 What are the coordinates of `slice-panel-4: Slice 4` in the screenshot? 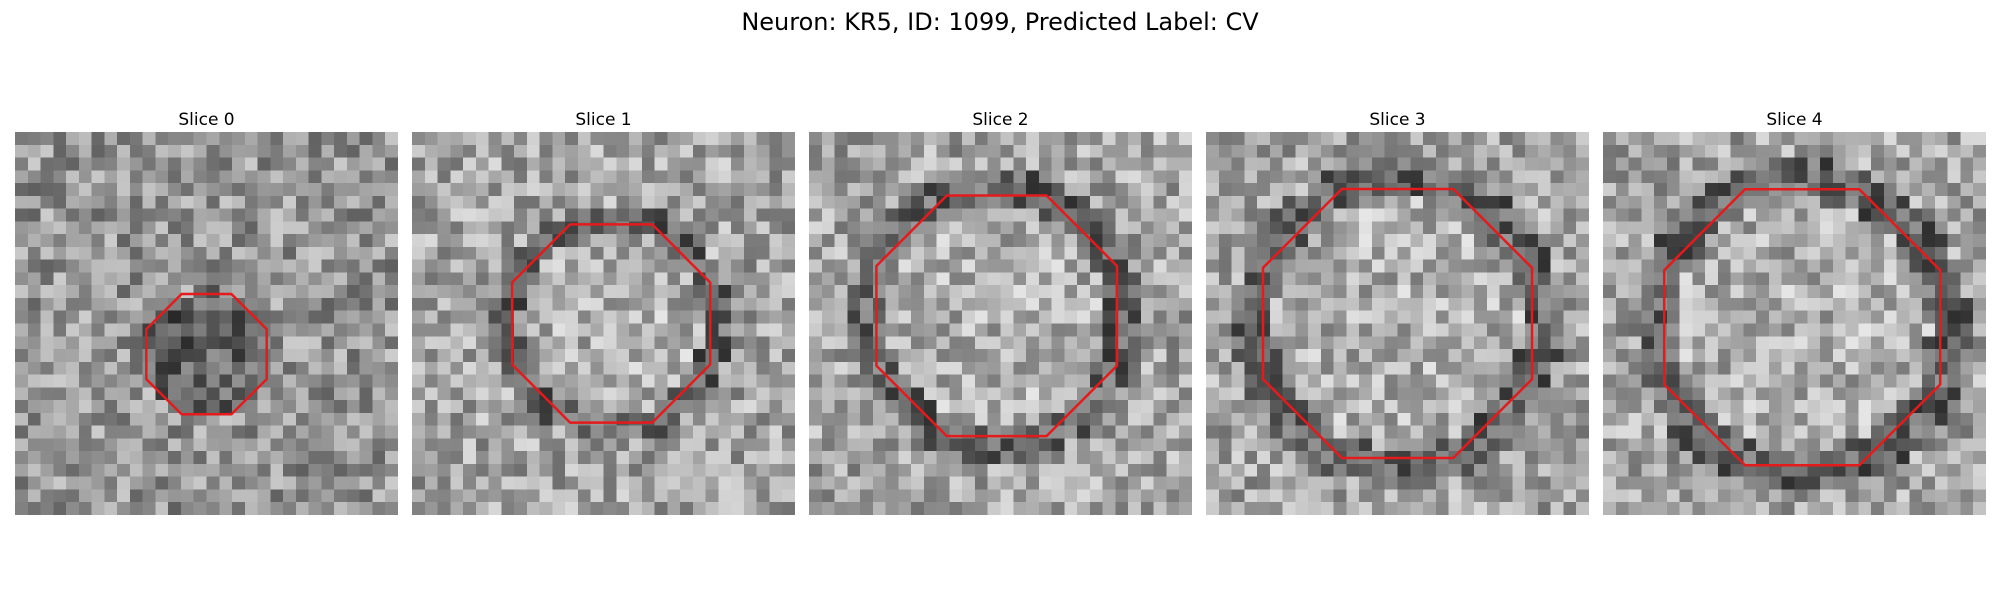 It's located at (1794, 311).